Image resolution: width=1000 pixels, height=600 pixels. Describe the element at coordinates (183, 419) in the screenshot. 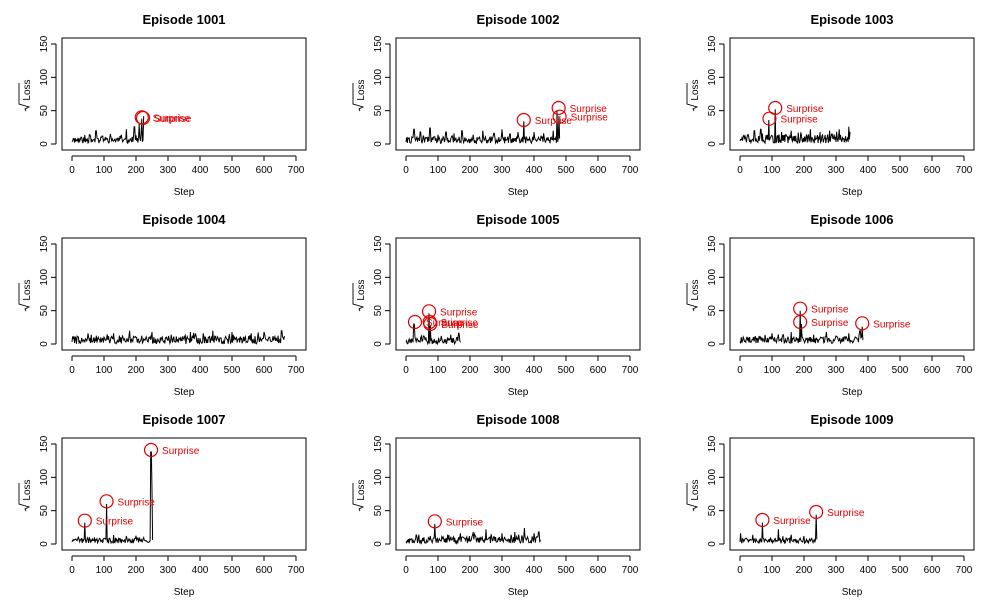

I see `chart-title: Episode 1007` at that location.